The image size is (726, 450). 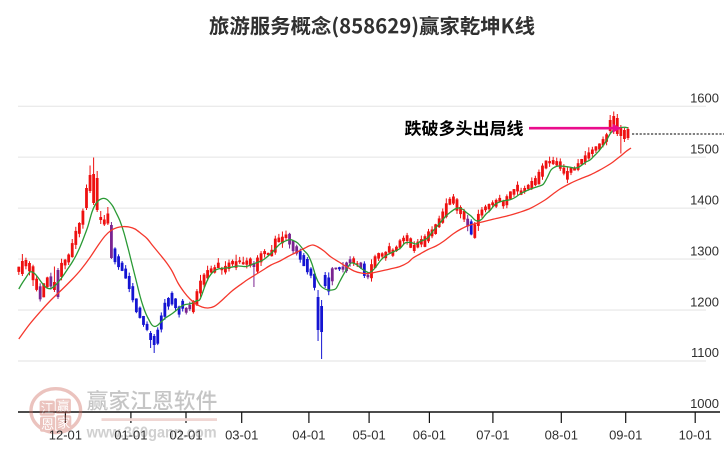 What do you see at coordinates (561, 435) in the screenshot?
I see `svg-text: 08-01` at bounding box center [561, 435].